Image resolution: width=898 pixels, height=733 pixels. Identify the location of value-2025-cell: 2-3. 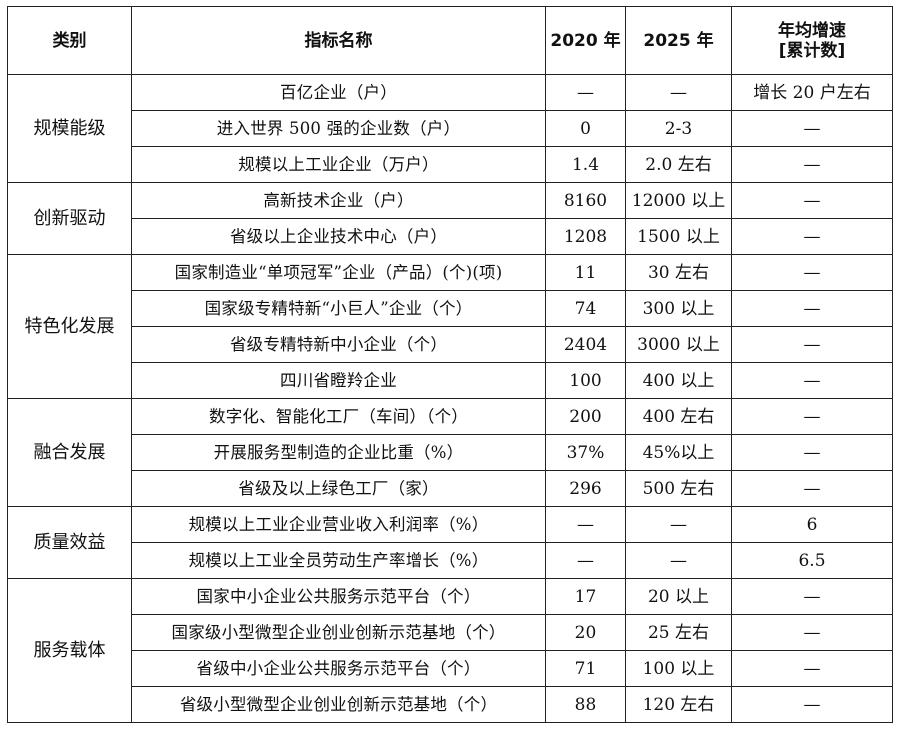
(678, 128).